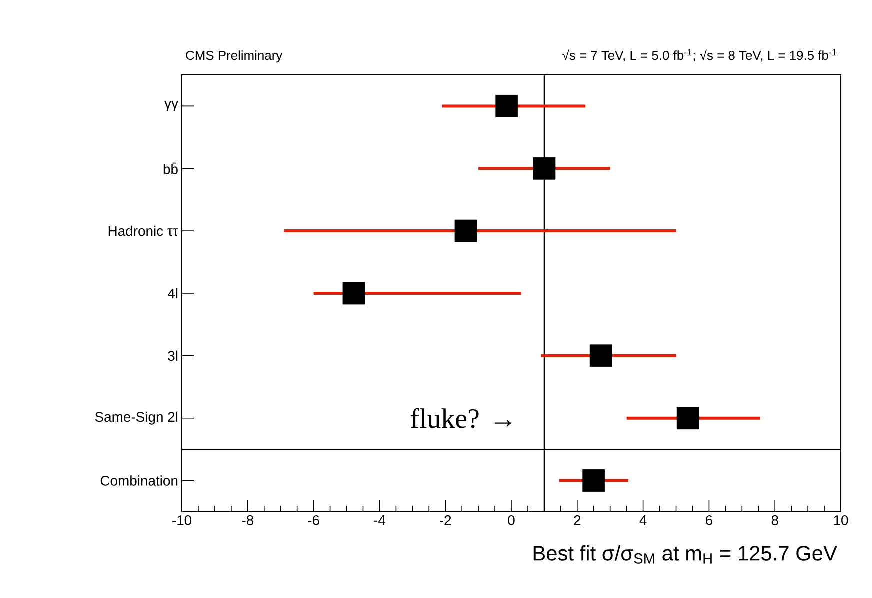  Describe the element at coordinates (446, 520) in the screenshot. I see `x-tick-label: -2` at that location.